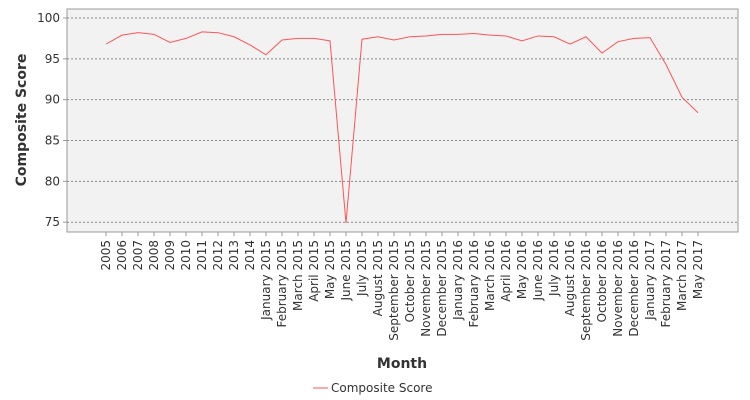  What do you see at coordinates (602, 281) in the screenshot?
I see `x-tick-label: October 2016` at bounding box center [602, 281].